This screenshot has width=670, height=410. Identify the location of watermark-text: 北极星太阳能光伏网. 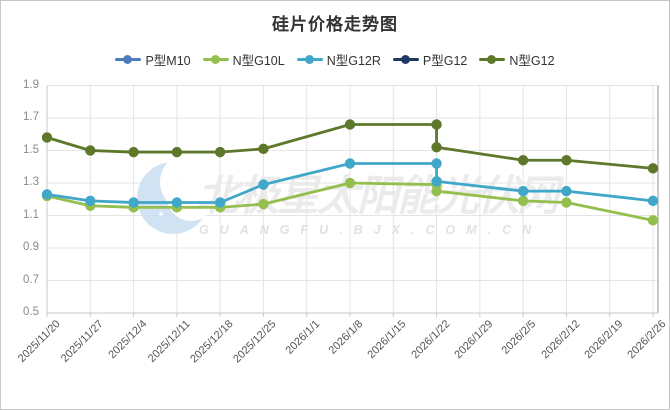
(381, 195).